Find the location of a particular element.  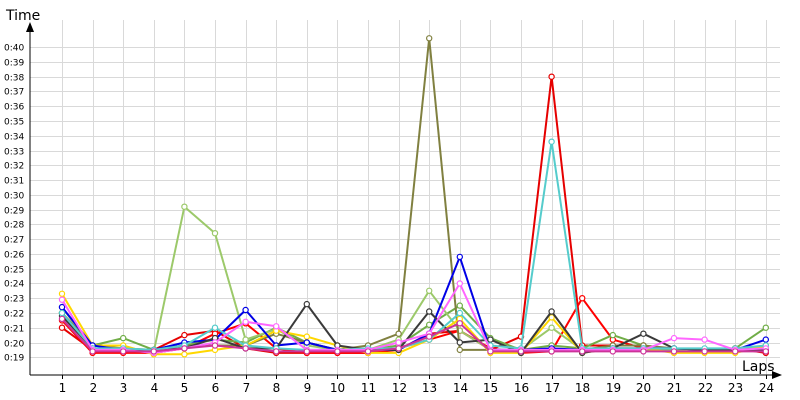

x-tick-label: 17 is located at coordinates (552, 388).